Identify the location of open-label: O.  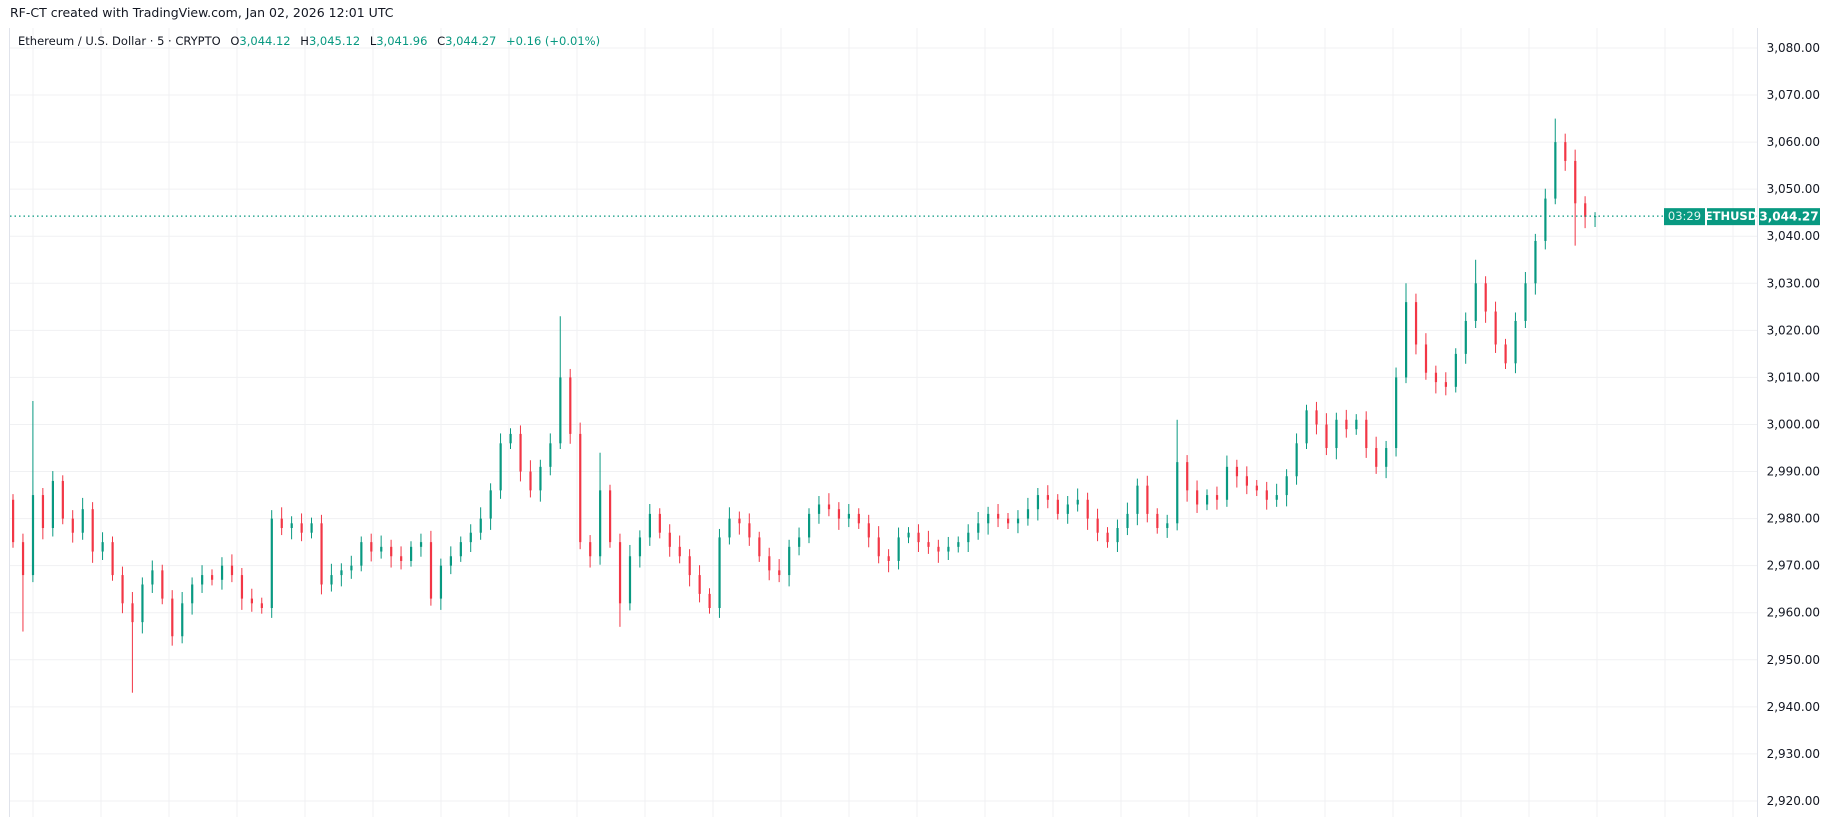
(235, 41).